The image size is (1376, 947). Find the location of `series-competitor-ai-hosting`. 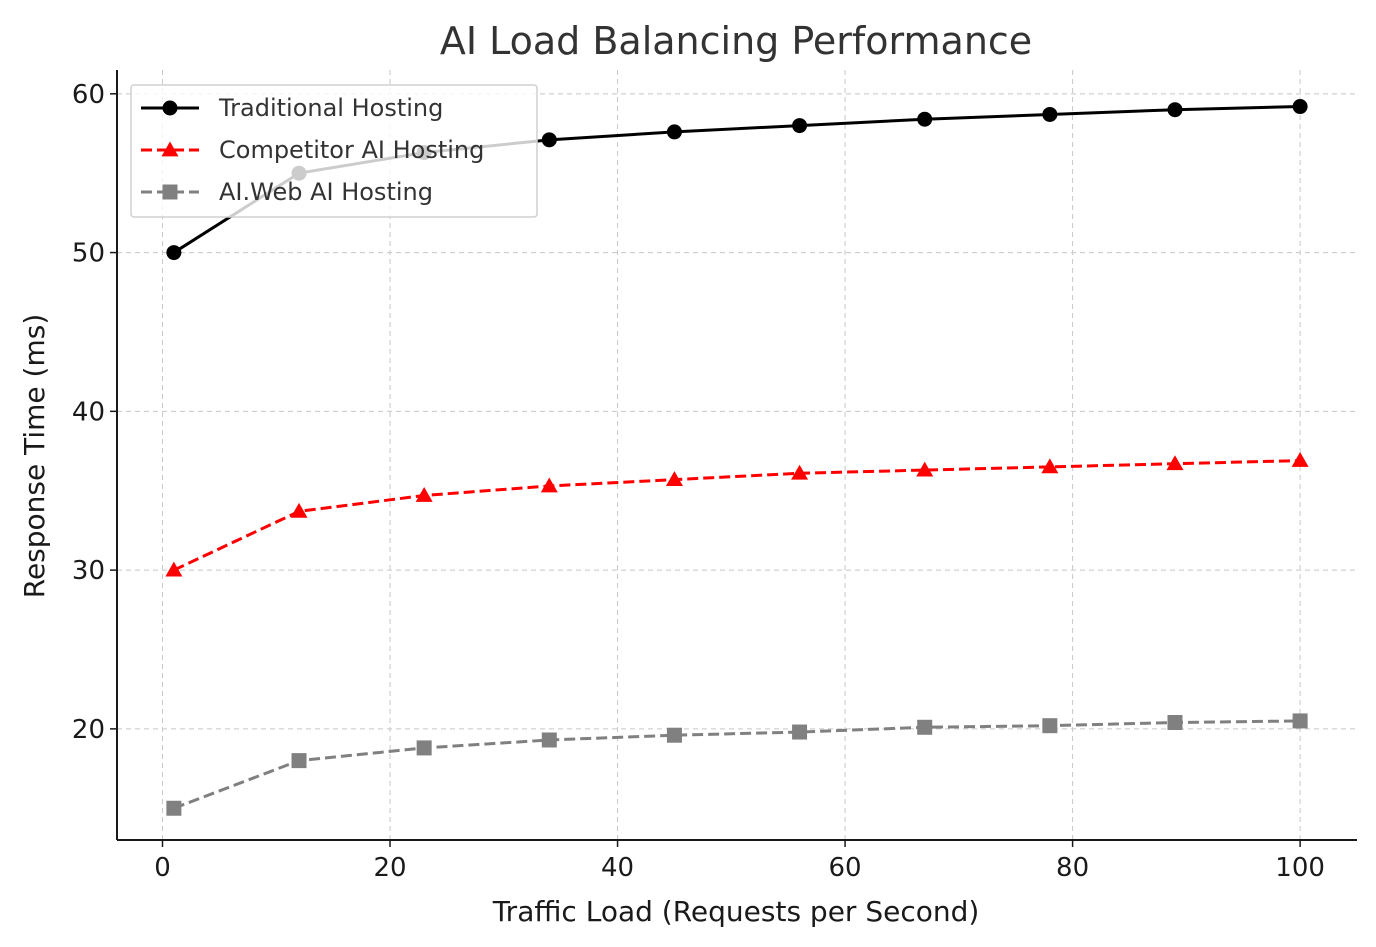

series-competitor-ai-hosting is located at coordinates (737, 514).